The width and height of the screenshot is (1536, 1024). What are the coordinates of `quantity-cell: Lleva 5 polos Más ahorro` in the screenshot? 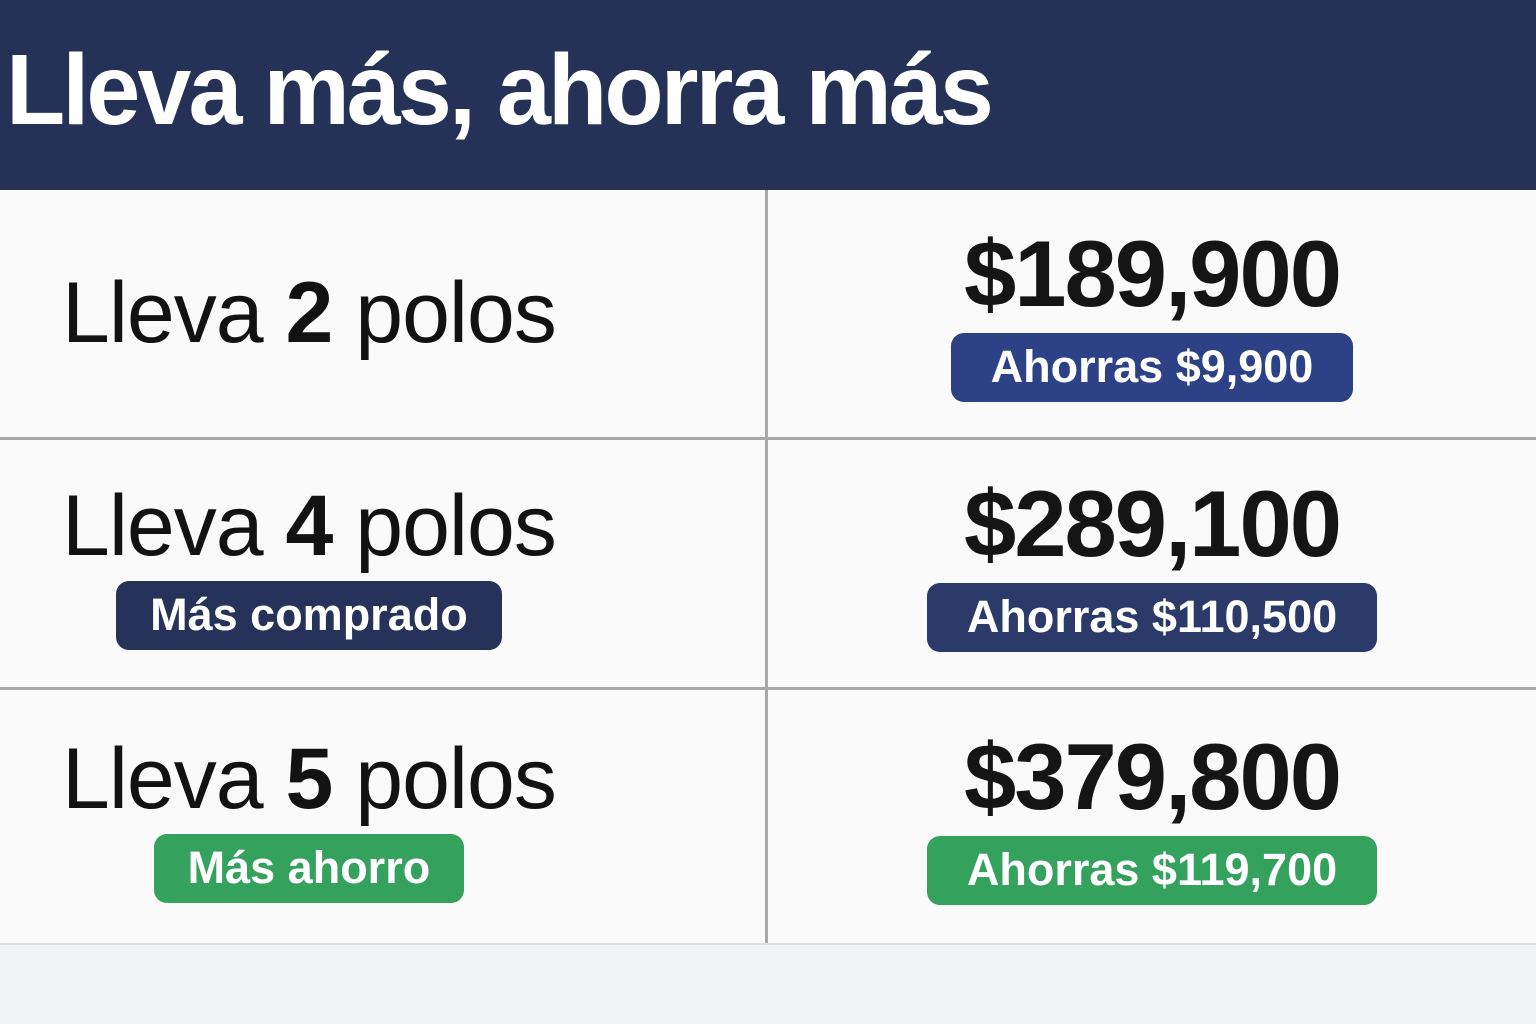 It's located at (384, 816).